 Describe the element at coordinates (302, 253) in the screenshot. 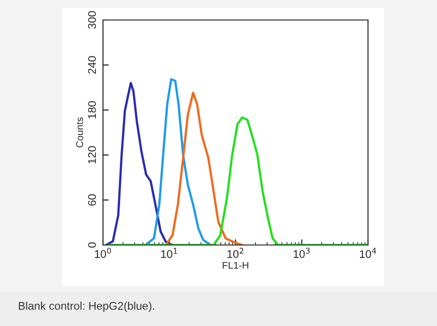

I see `x-tick-label: 10$^{3}$` at that location.